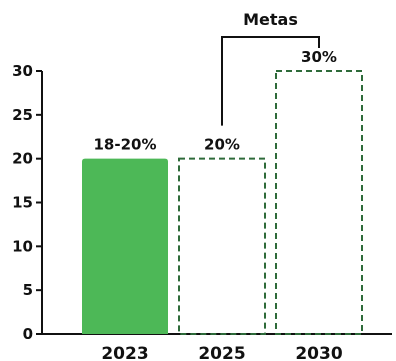  Describe the element at coordinates (222, 145) in the screenshot. I see `data-label-2025: 20%` at that location.